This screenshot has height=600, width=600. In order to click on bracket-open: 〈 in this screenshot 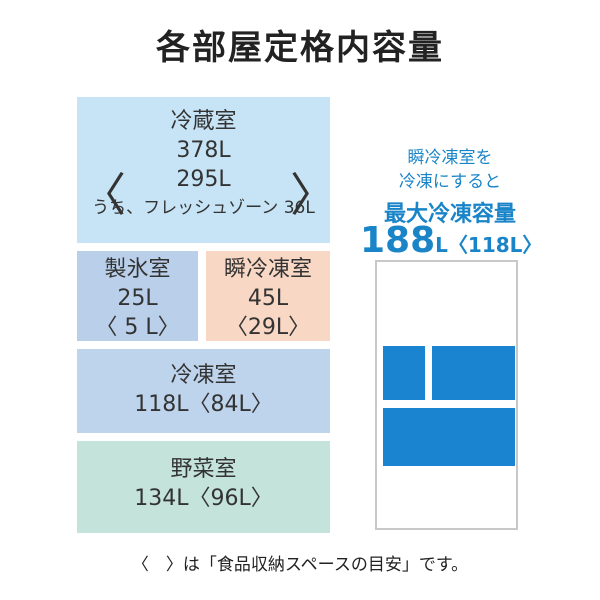, I will do `click(103, 195)`.